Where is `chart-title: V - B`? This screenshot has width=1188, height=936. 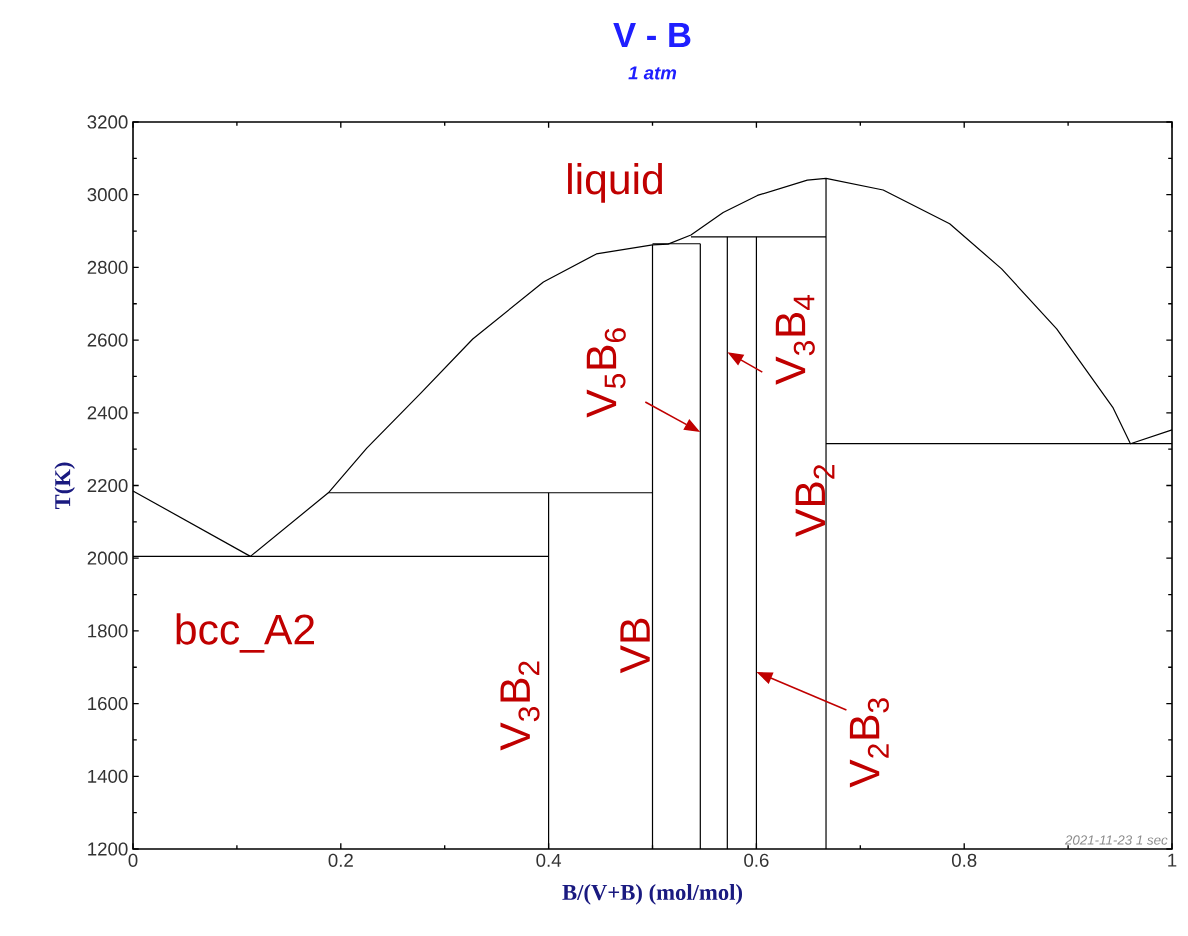 chart-title: V - B is located at coordinates (652, 35).